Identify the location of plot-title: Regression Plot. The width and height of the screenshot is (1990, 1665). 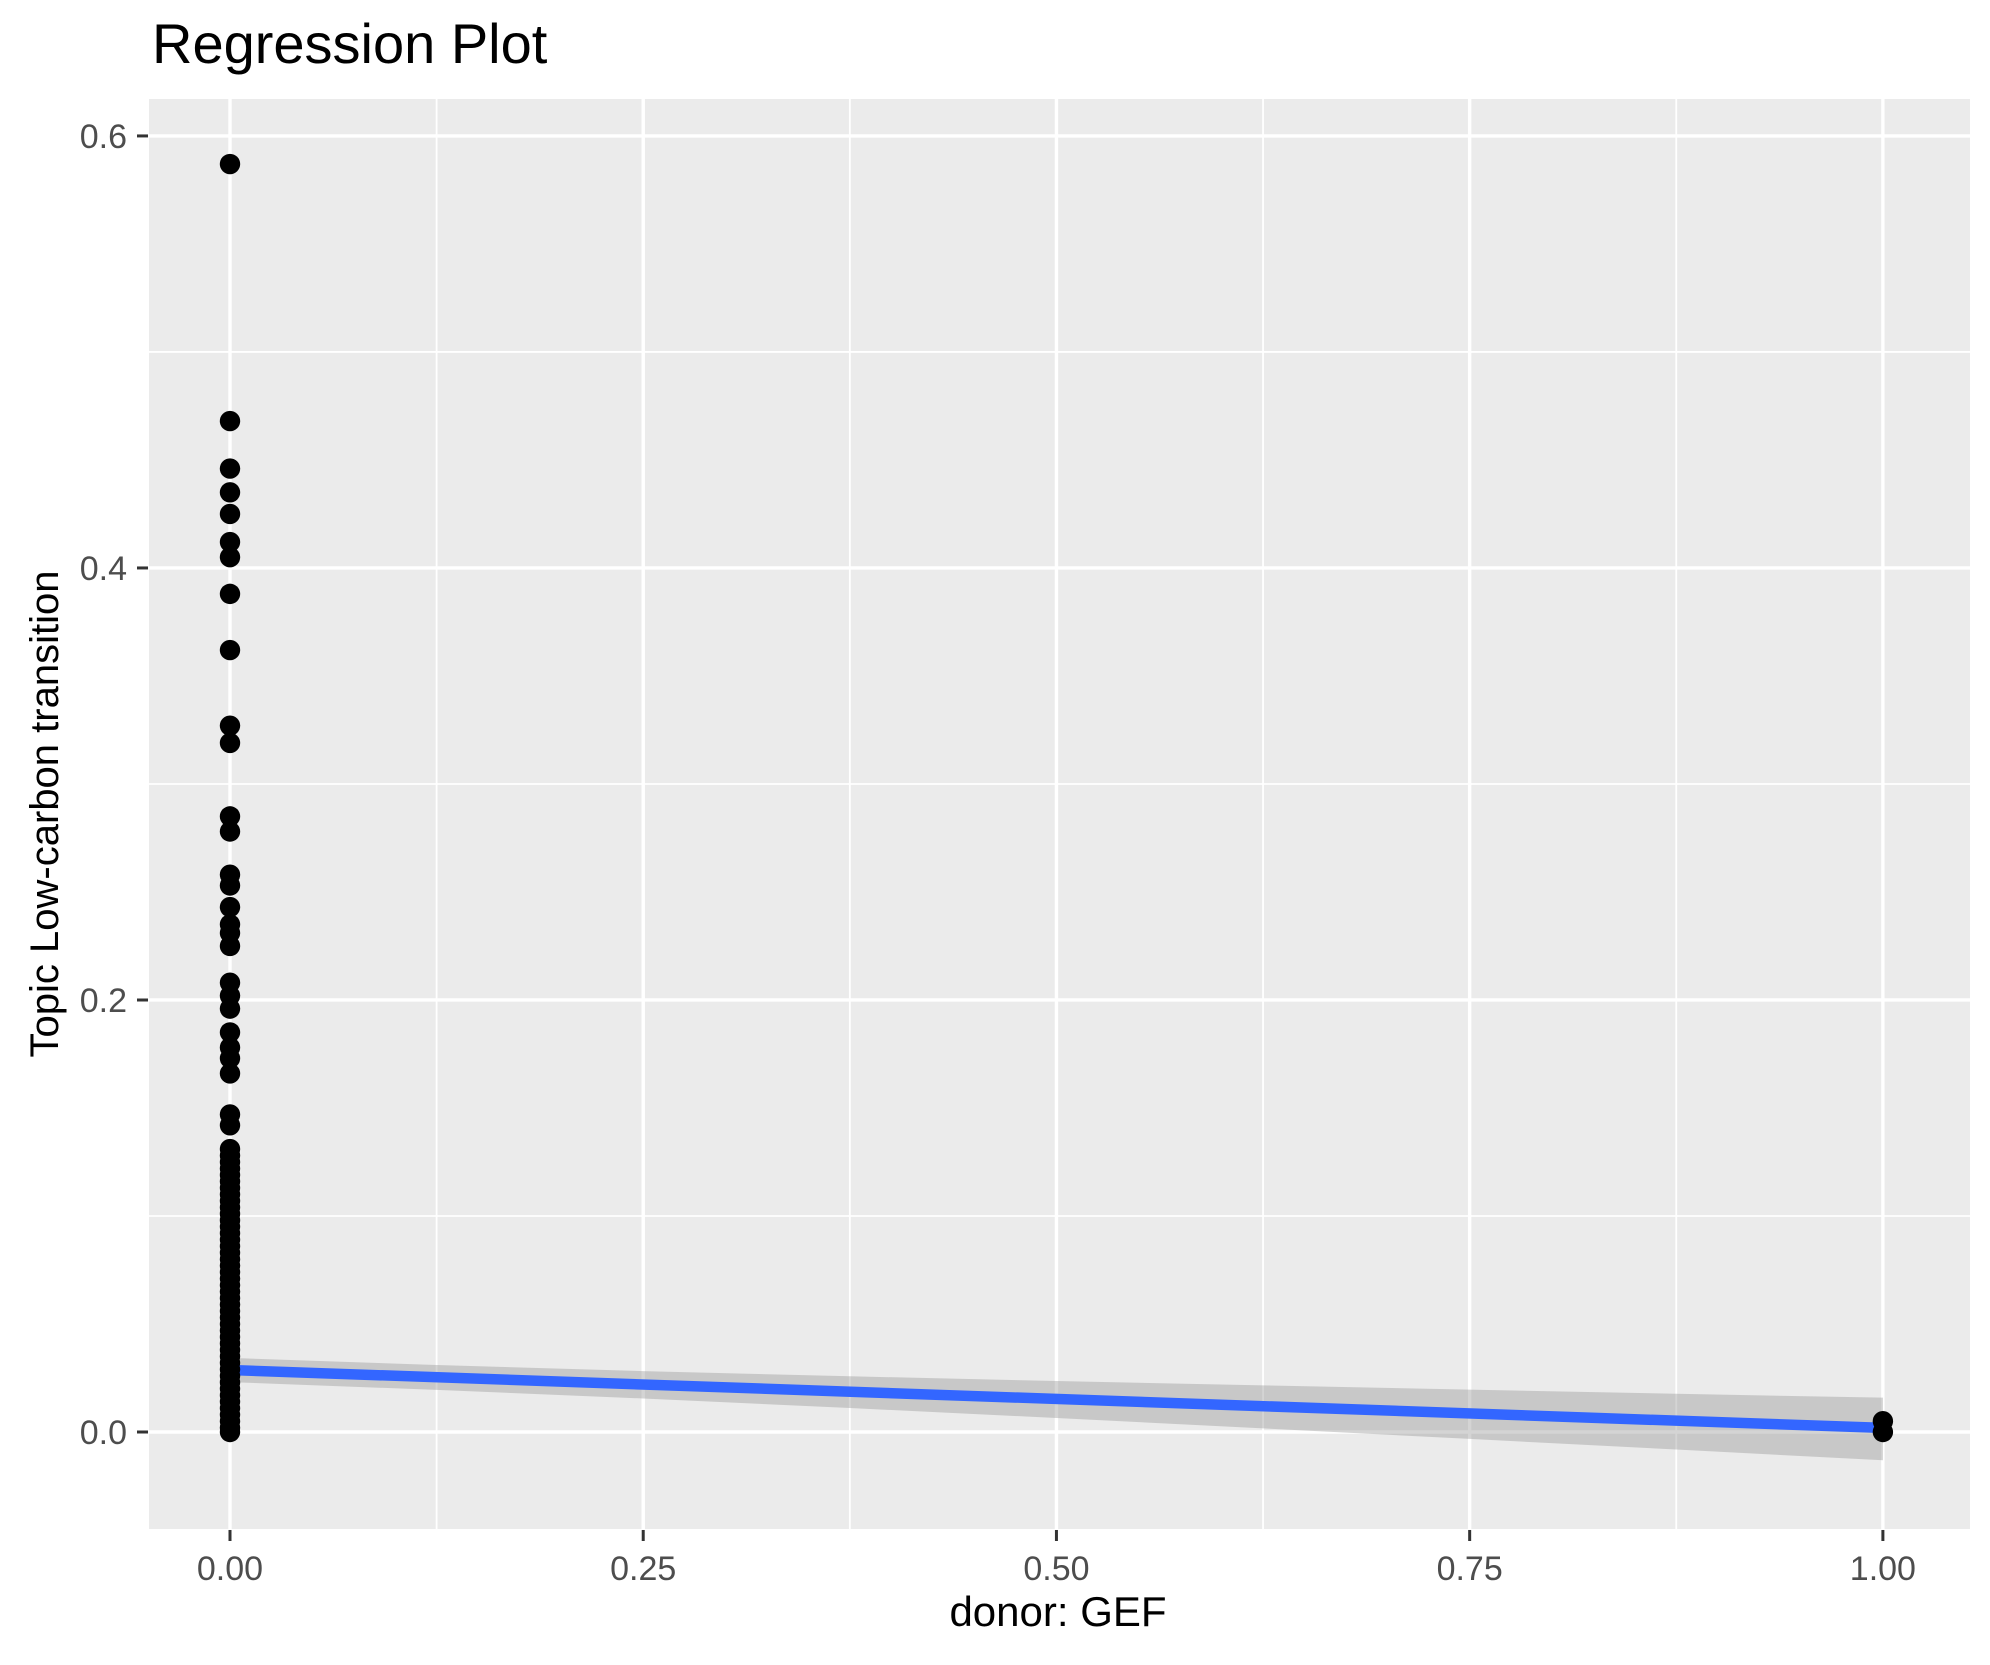
(350, 43).